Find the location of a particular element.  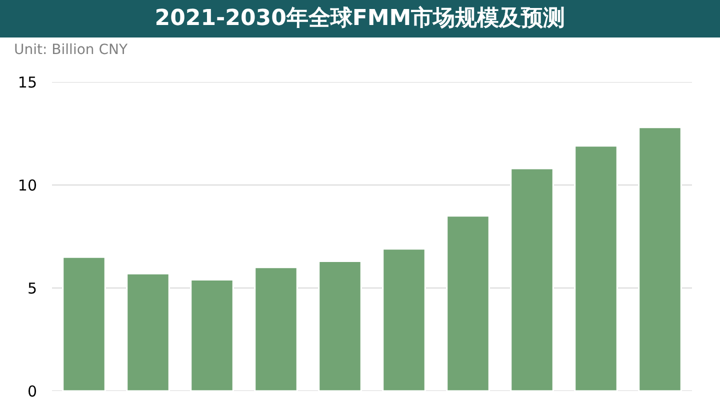

y-axis-title: Unit: Billion CNY is located at coordinates (71, 50).